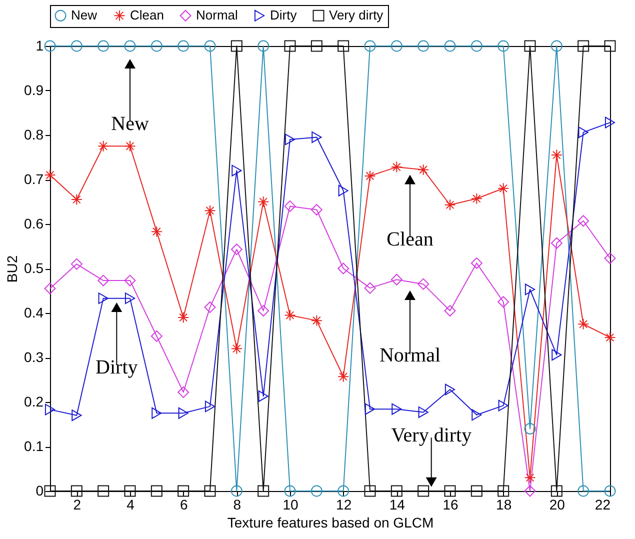 This screenshot has width=635, height=539. Describe the element at coordinates (40, 46) in the screenshot. I see `y-tick-label: 1` at that location.